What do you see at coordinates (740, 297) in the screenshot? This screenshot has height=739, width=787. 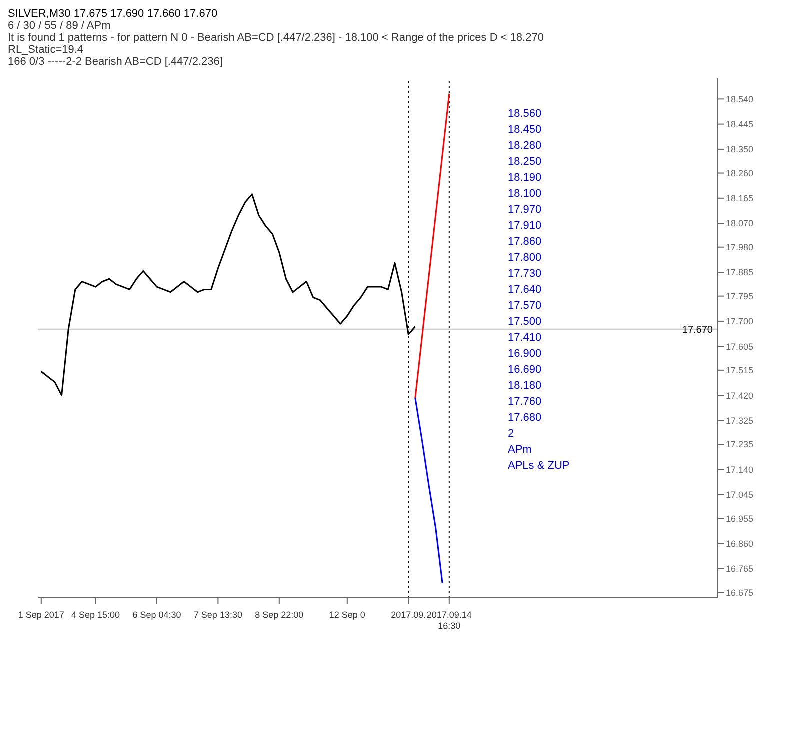 I see `y-tick-label: 17.795` at bounding box center [740, 297].